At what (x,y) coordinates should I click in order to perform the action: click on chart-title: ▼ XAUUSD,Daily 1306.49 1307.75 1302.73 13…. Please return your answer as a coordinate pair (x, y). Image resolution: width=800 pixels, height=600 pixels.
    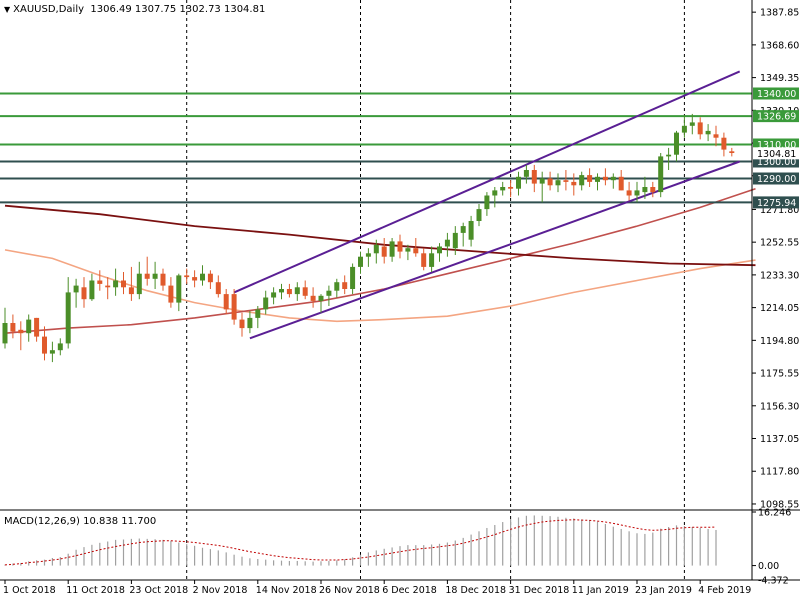
    Looking at the image, I should click on (134, 9).